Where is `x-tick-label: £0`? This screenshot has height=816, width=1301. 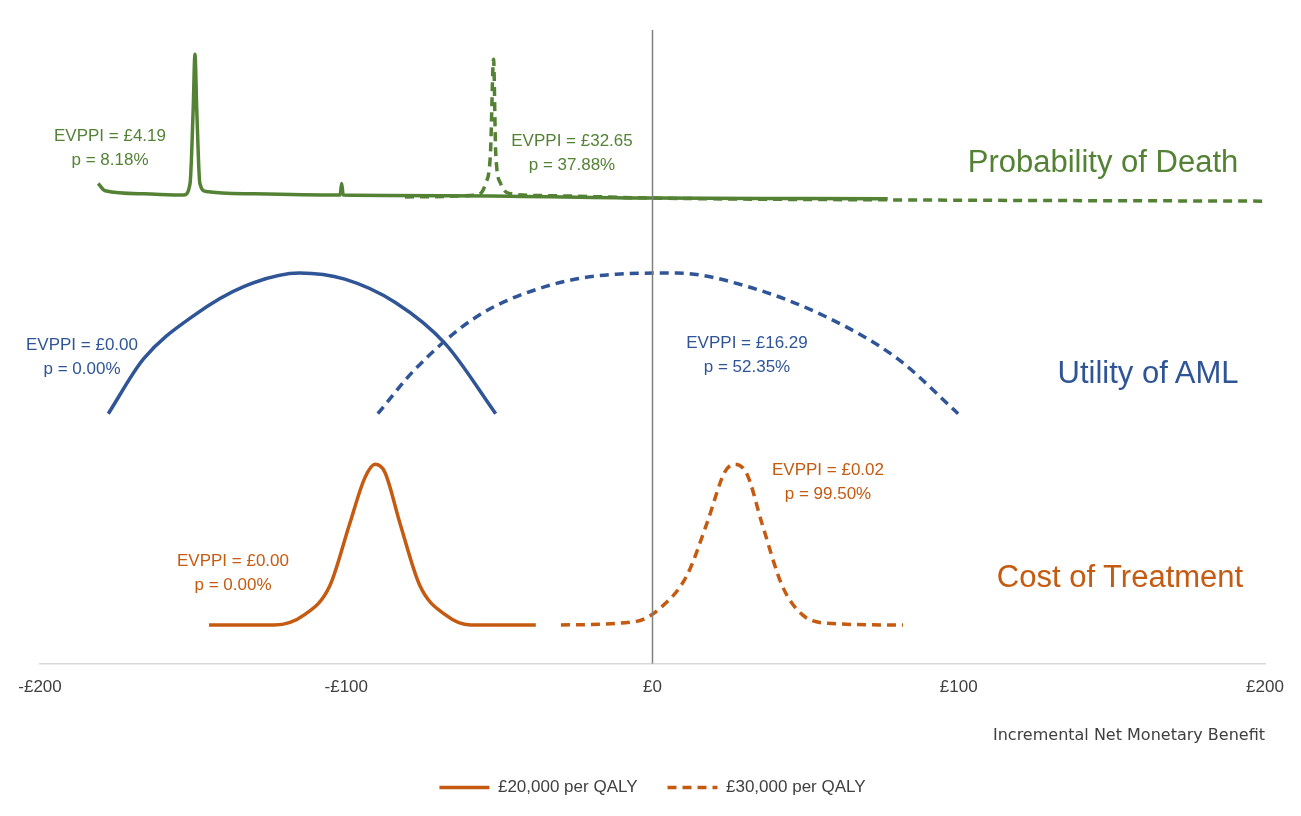
x-tick-label: £0 is located at coordinates (652, 687).